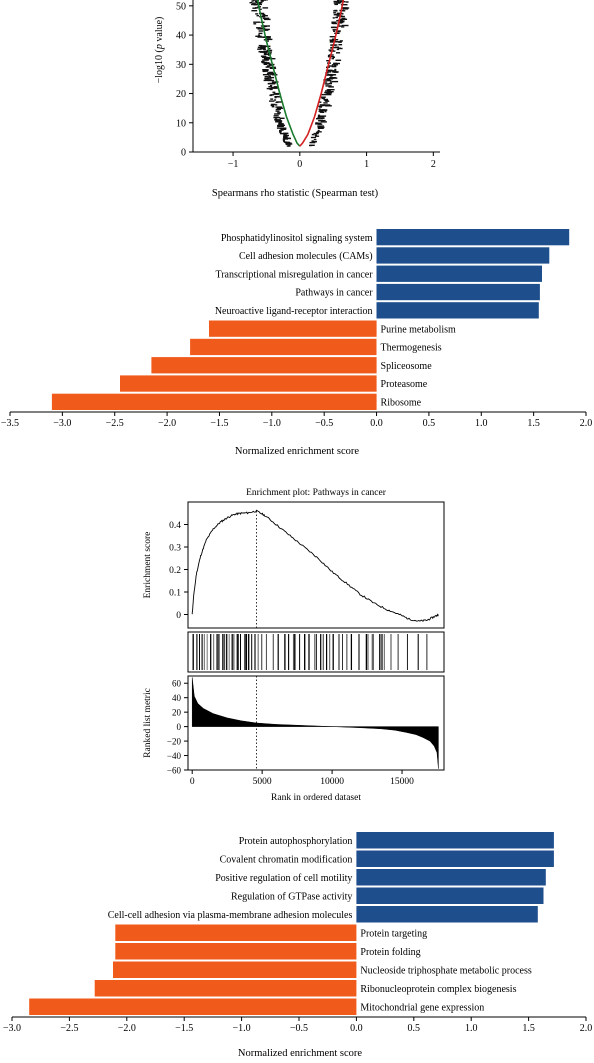 Image resolution: width=594 pixels, height=1063 pixels. I want to click on bar-category-label: Protein folding, so click(390, 952).